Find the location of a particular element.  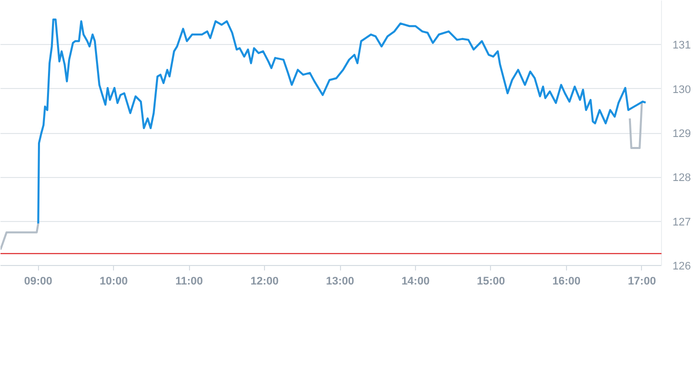

x-tick-label: 10:00 is located at coordinates (114, 282).